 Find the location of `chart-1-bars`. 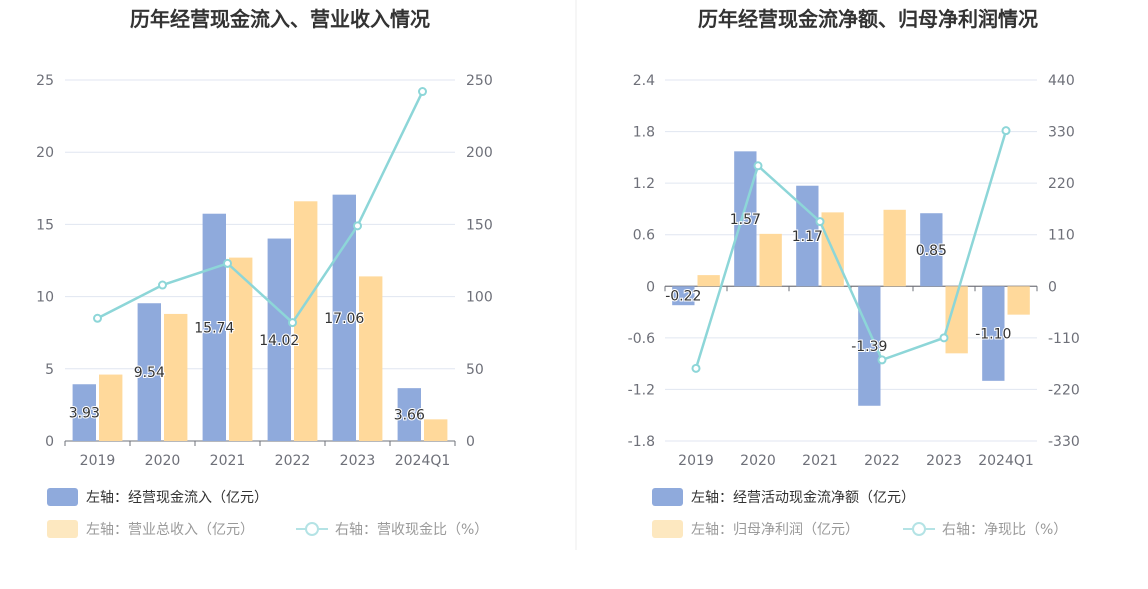

chart-1-bars is located at coordinates (260, 317).